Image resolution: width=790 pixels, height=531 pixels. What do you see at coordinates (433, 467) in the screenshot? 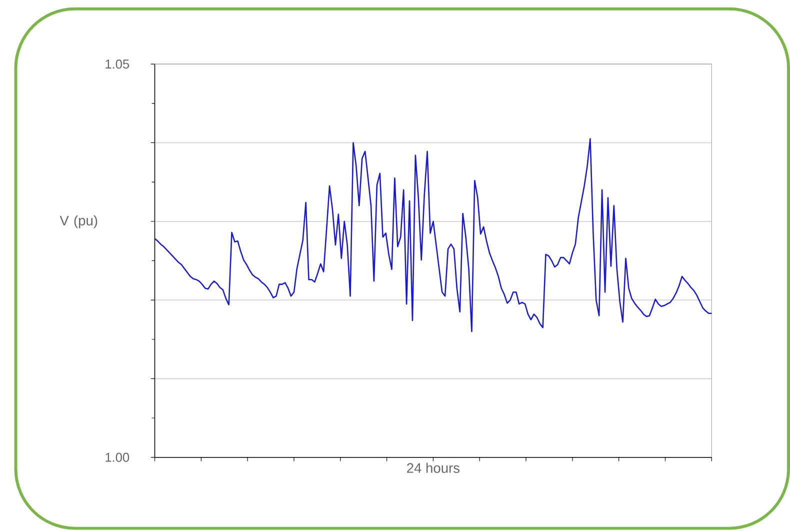
I see `x-axis-title: 24 hours` at bounding box center [433, 467].